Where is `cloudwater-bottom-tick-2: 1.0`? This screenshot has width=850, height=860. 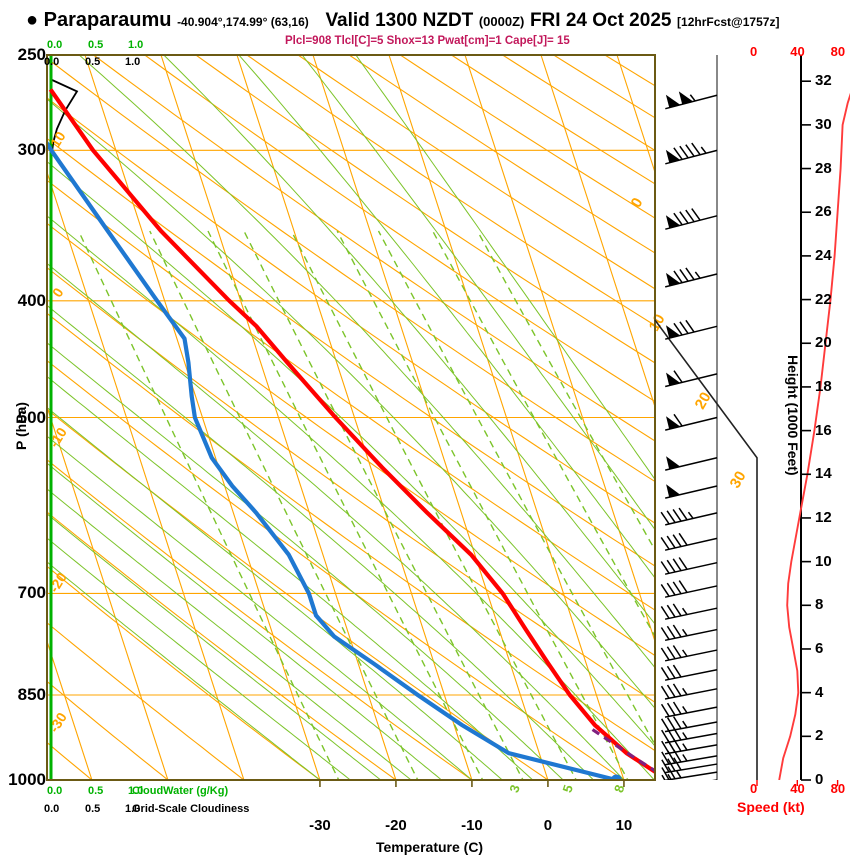
cloudwater-bottom-tick-2: 1.0 is located at coordinates (136, 791).